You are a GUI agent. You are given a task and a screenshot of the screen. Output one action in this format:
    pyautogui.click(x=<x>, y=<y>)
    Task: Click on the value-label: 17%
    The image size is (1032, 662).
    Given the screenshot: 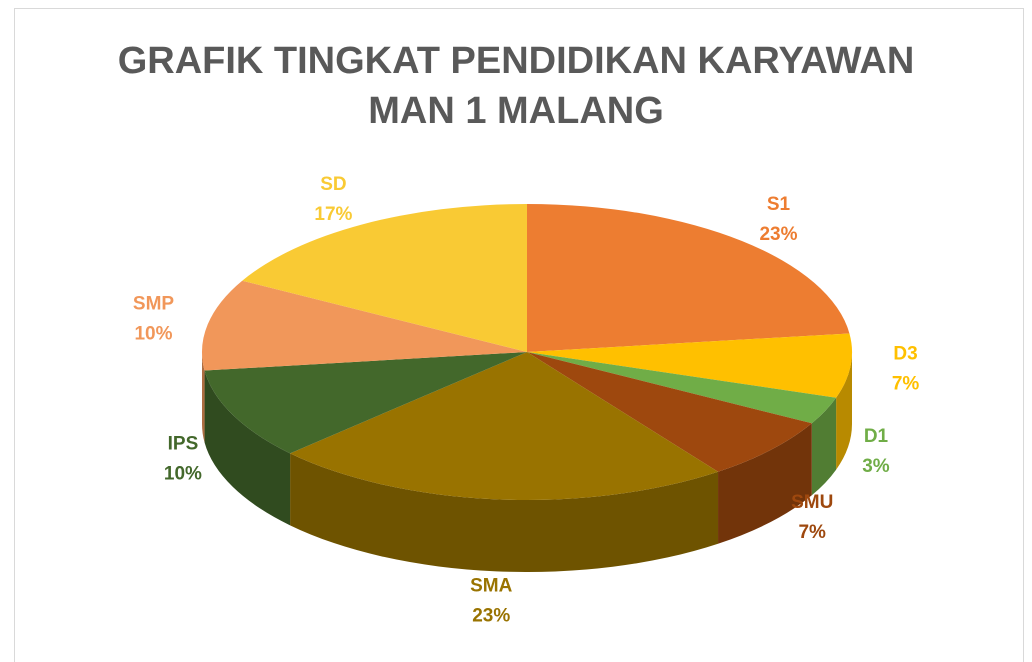 What is the action you would take?
    pyautogui.click(x=333, y=214)
    